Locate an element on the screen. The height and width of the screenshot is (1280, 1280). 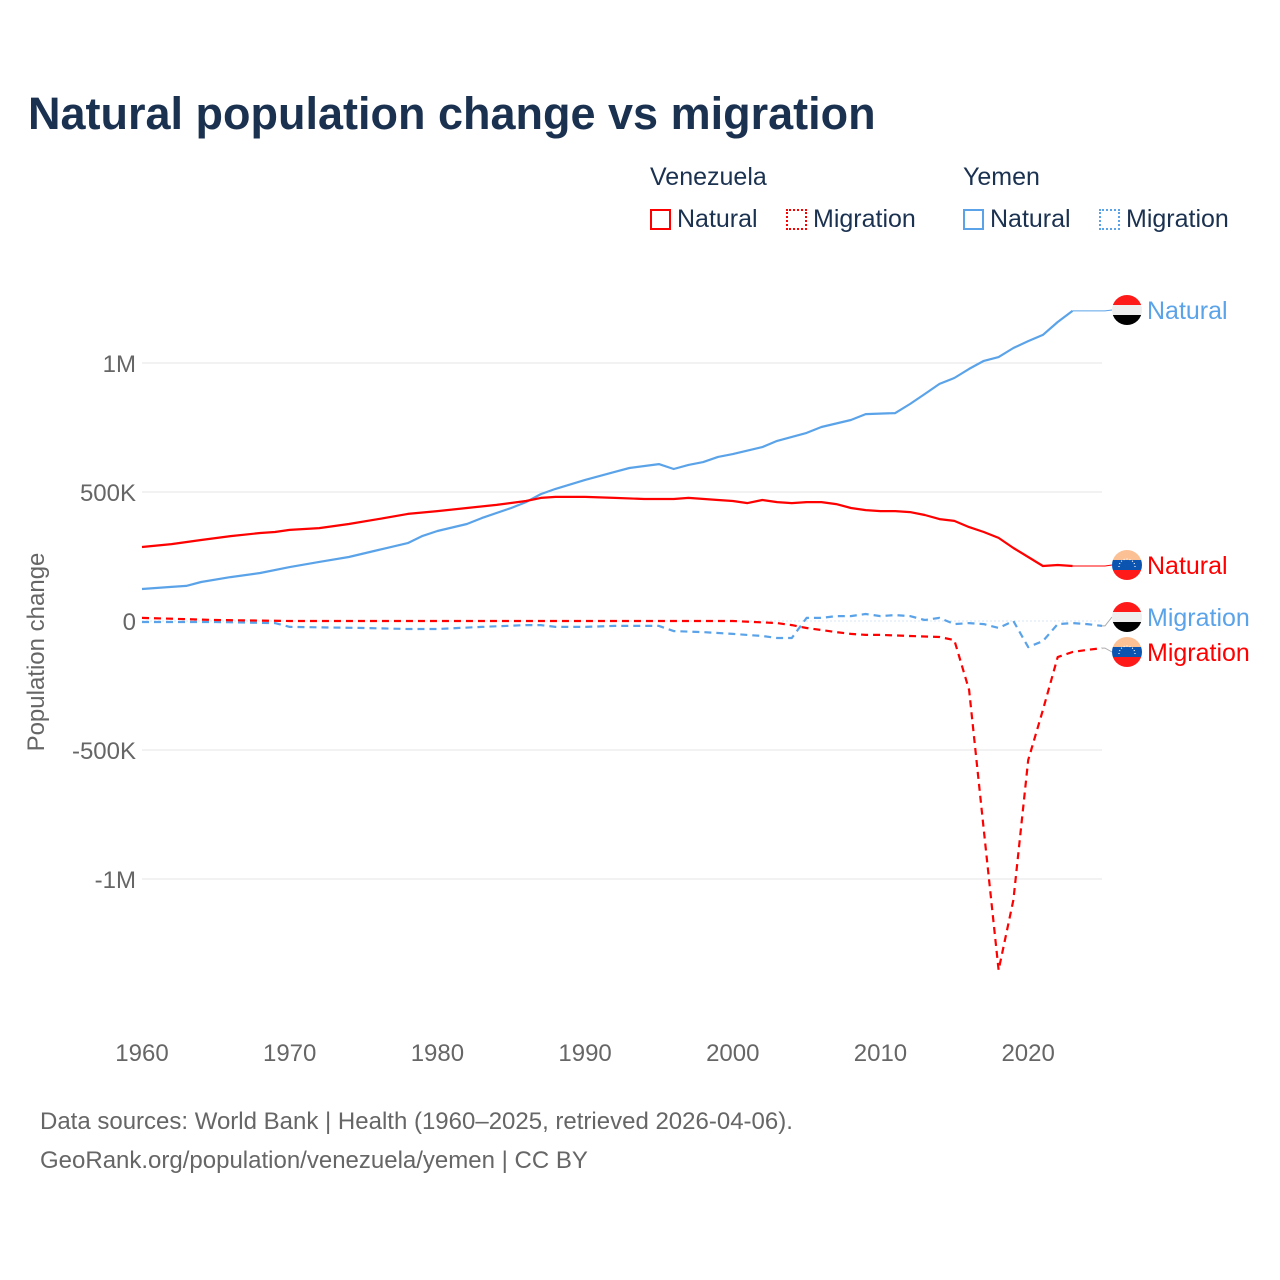
legend-yemen-migration: Migration is located at coordinates (1164, 219).